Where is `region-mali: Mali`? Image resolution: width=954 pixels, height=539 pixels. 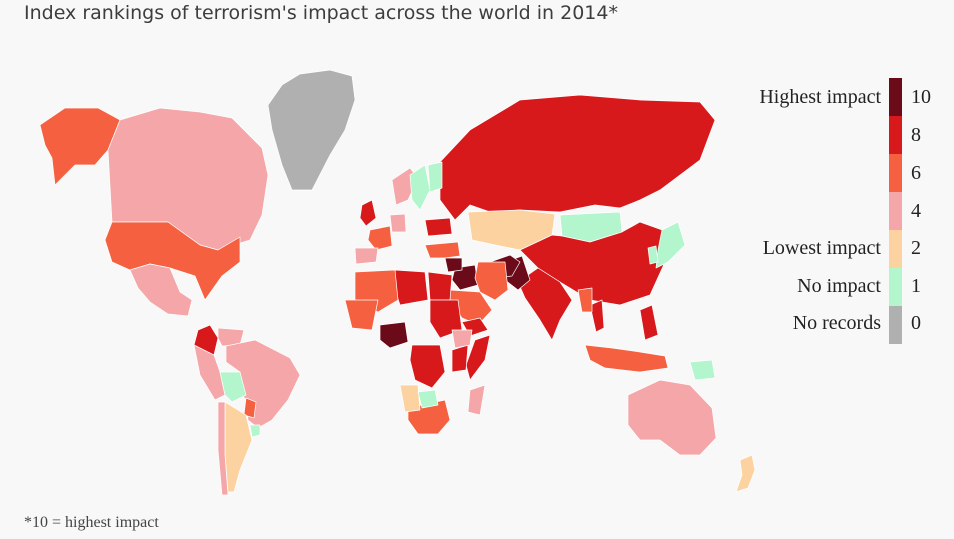
region-mali: Mali is located at coordinates (361, 315).